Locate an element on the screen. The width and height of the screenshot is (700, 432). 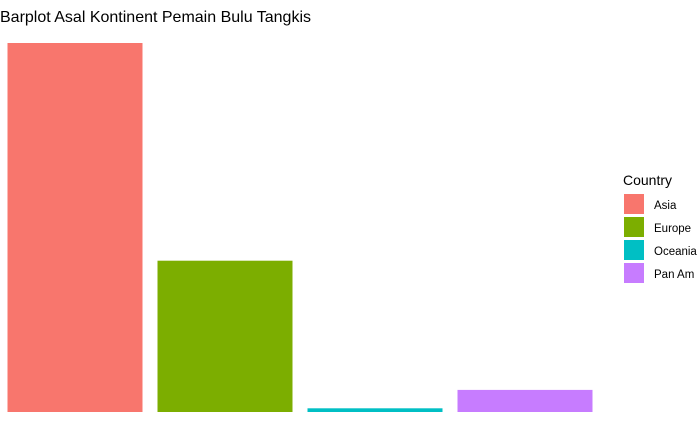
legend-label-europe: Europe is located at coordinates (672, 229).